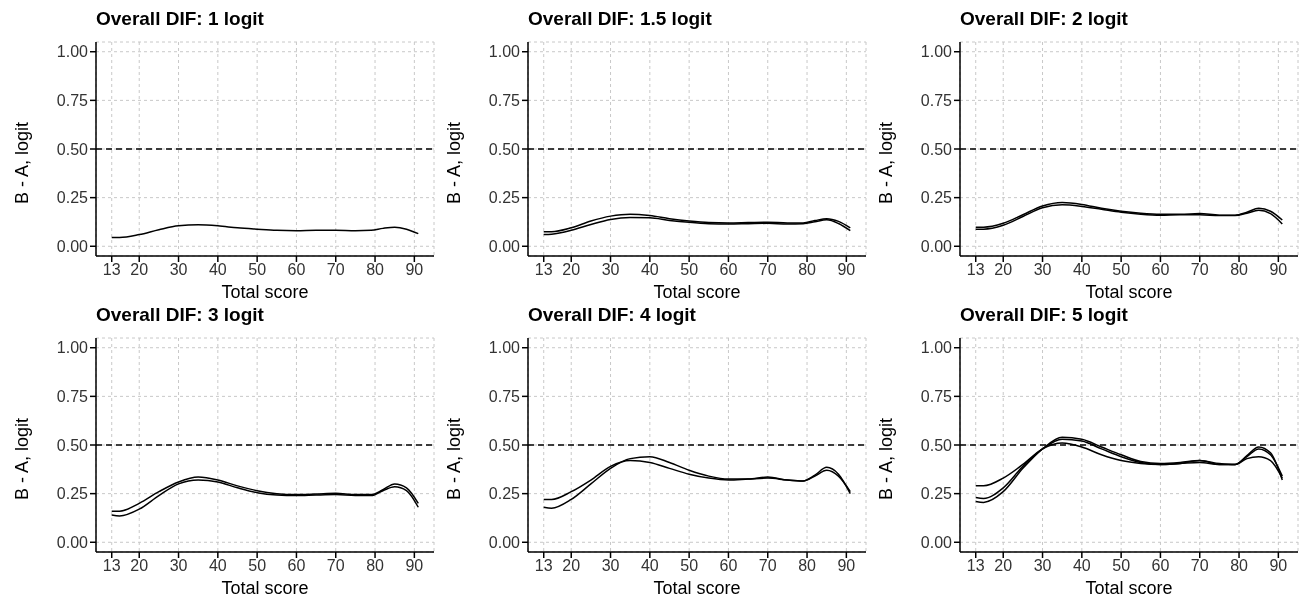  What do you see at coordinates (1044, 315) in the screenshot?
I see `chart-title: Overall DIF: 5 logit` at bounding box center [1044, 315].